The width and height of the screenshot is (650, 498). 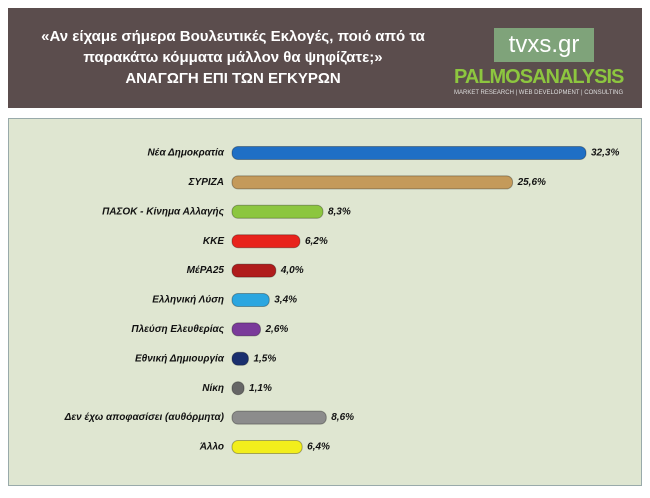 What do you see at coordinates (163, 211) in the screenshot?
I see `category-label: ΠΑΣΟΚ - Κίνημα Αλλαγής` at bounding box center [163, 211].